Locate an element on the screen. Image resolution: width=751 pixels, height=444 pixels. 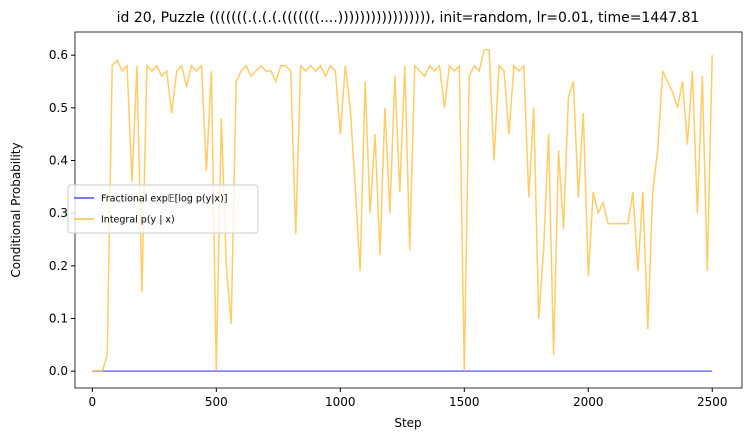
x-tick-label: 2000 is located at coordinates (588, 402).